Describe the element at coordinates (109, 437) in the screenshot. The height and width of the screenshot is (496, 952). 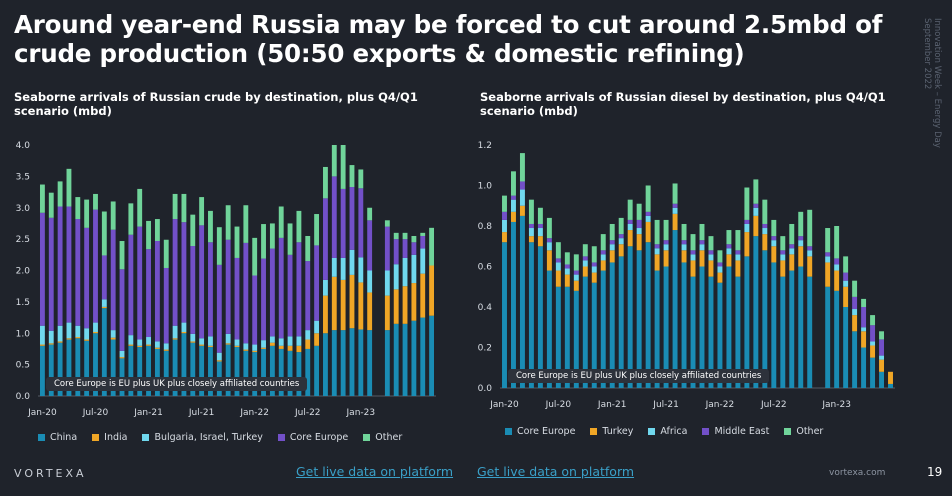
I see `crude-legend-item: India` at that location.